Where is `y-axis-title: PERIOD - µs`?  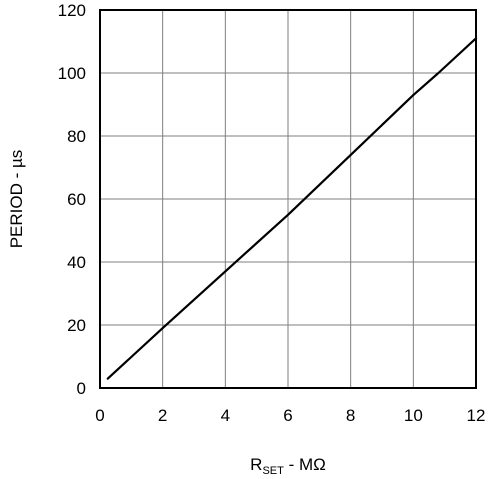 y-axis-title: PERIOD - µs is located at coordinates (16, 199).